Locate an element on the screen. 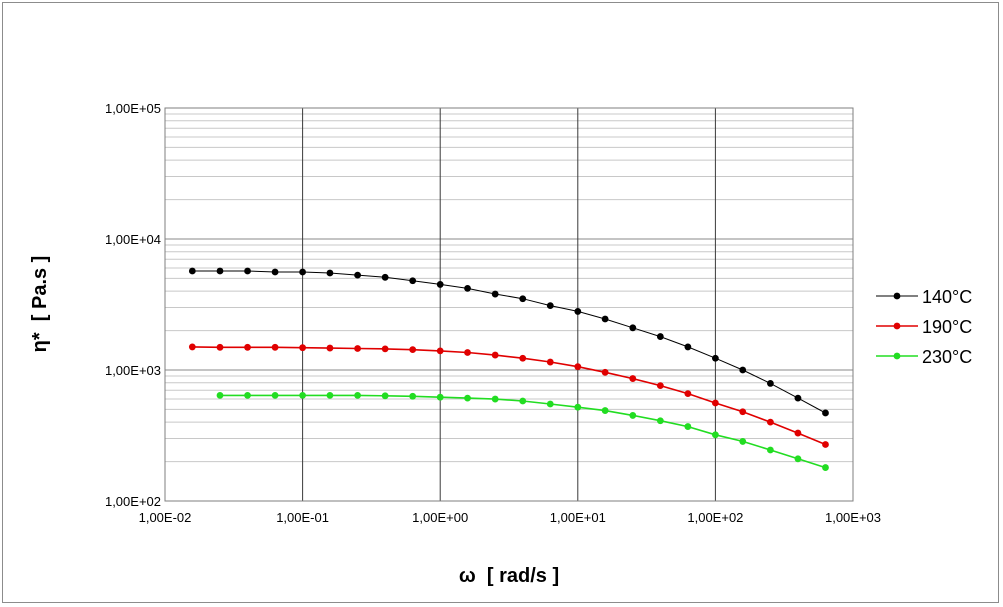  x-tick-label: 1,00E+03 is located at coordinates (853, 517).